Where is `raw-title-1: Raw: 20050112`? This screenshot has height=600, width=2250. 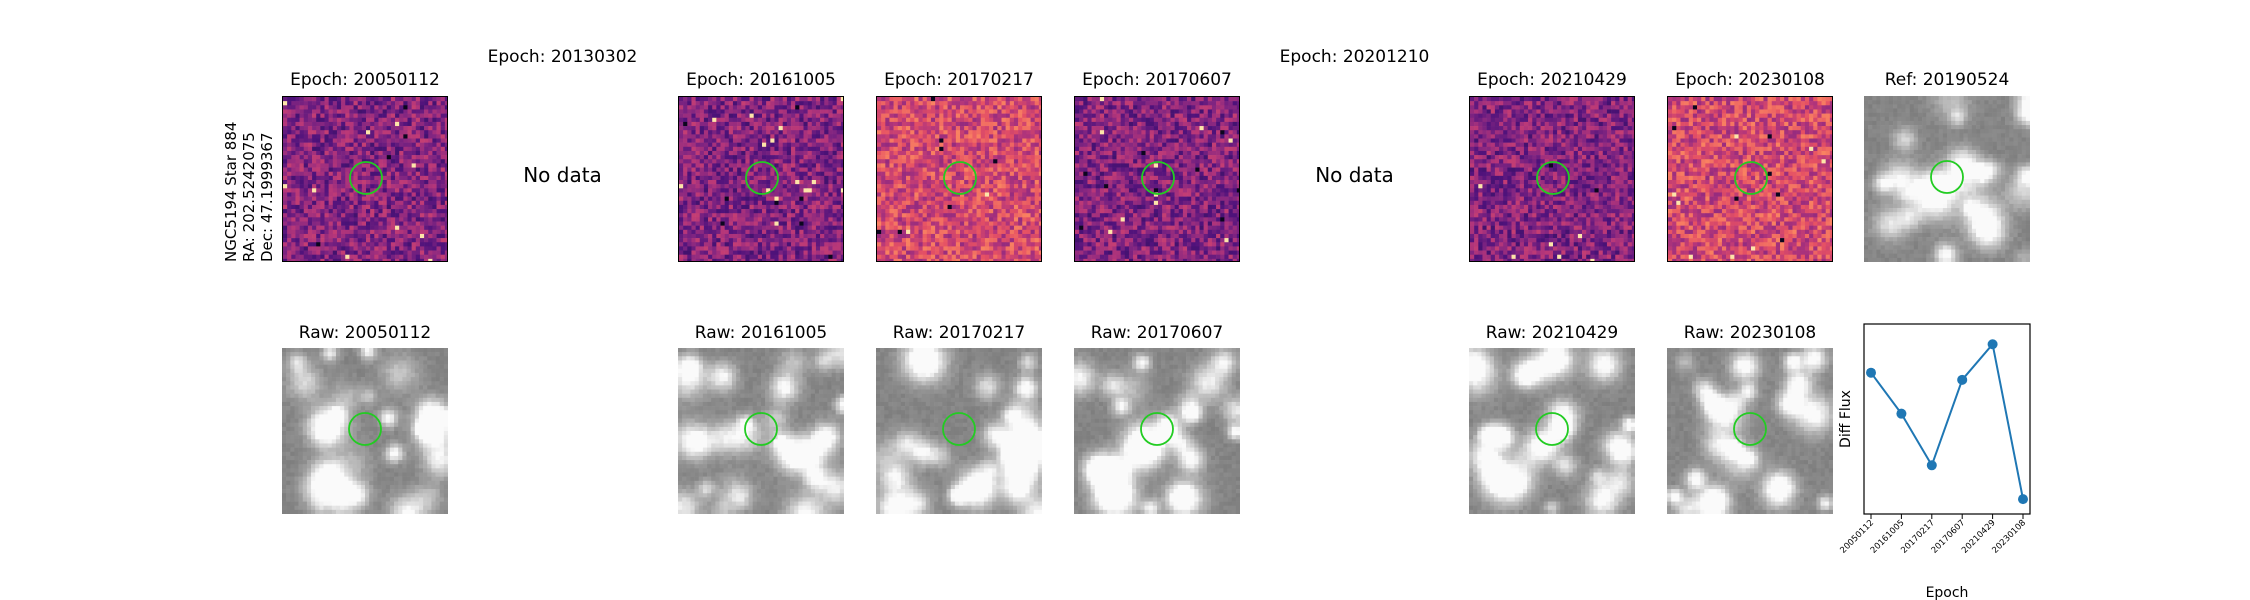
raw-title-1: Raw: 20050112 is located at coordinates (365, 333).